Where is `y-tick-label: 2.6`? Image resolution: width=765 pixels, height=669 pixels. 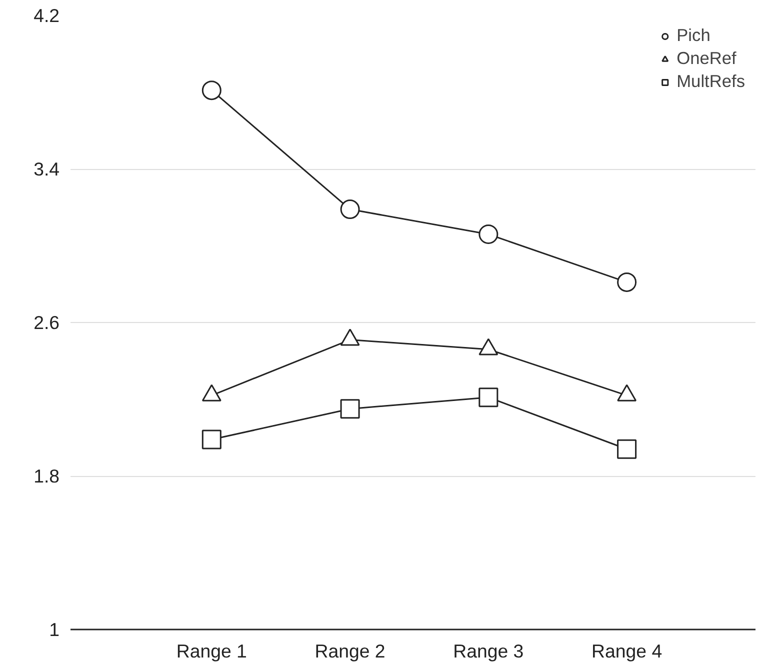 y-tick-label: 2.6 is located at coordinates (47, 322).